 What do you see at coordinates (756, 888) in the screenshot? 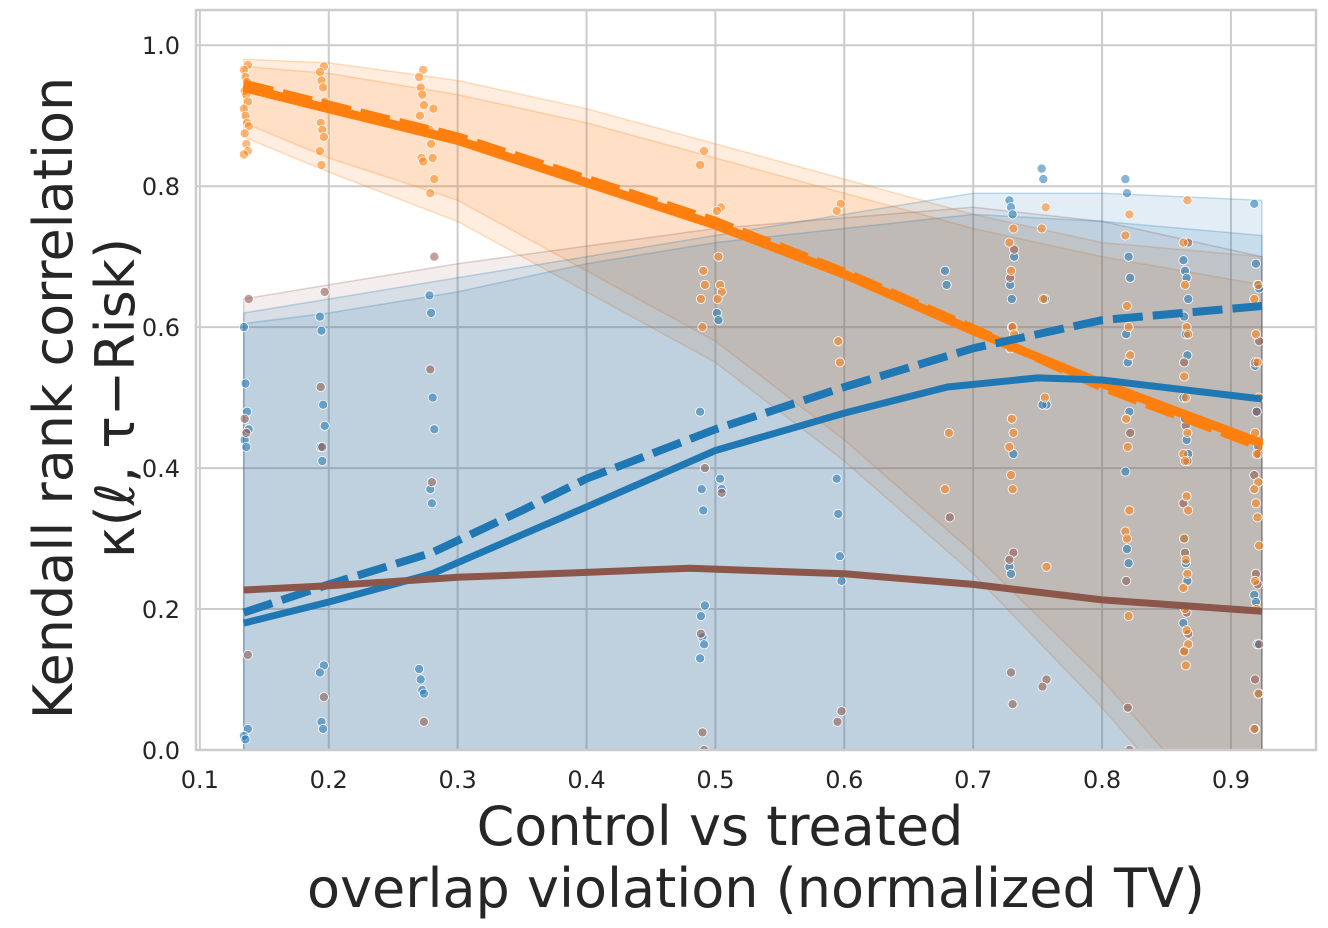
I see `x-axis-title-line-2: overlap violation (normalized TV)` at bounding box center [756, 888].